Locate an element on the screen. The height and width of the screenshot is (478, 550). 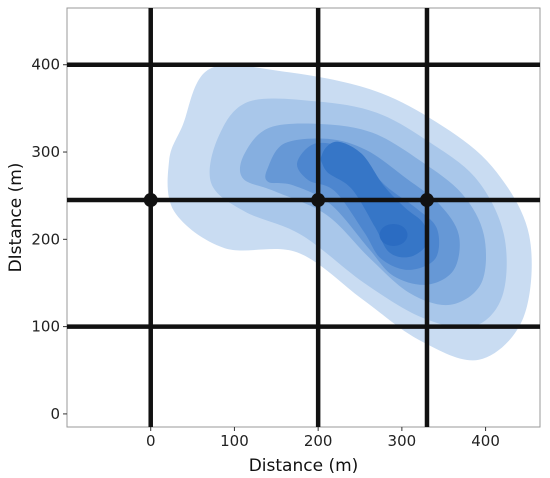
x-axis-ticks: 0 100 200 300 400 is located at coordinates (323, 438).